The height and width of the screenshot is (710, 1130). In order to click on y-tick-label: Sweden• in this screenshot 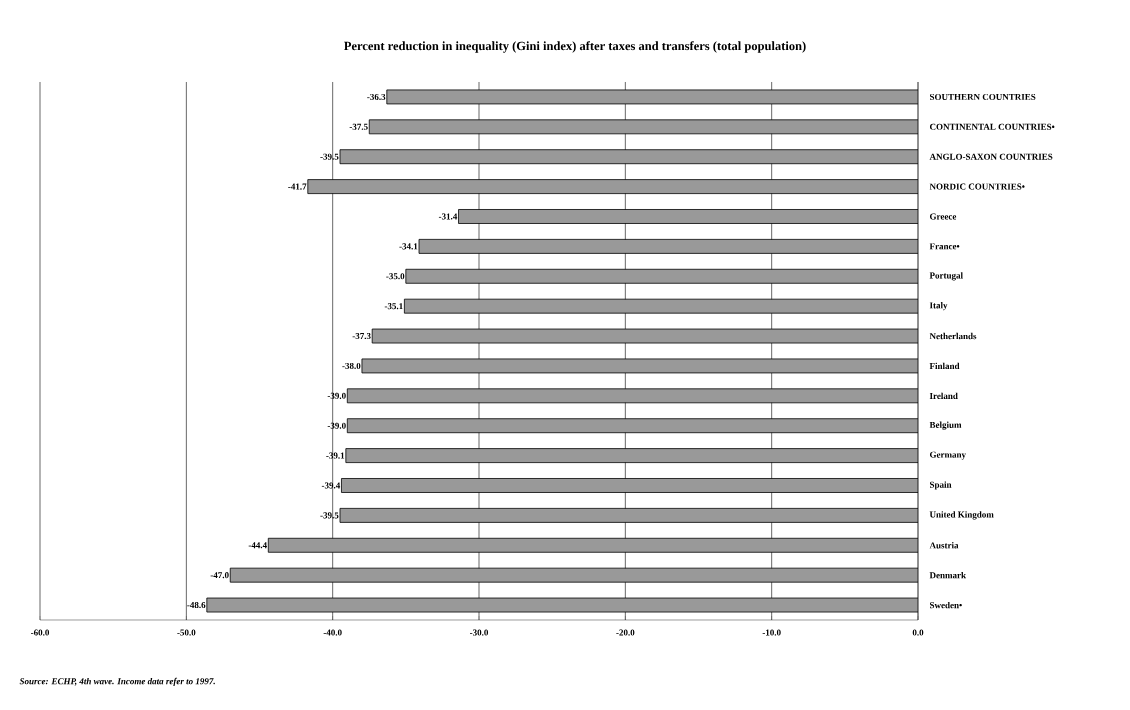, I will do `click(946, 605)`.